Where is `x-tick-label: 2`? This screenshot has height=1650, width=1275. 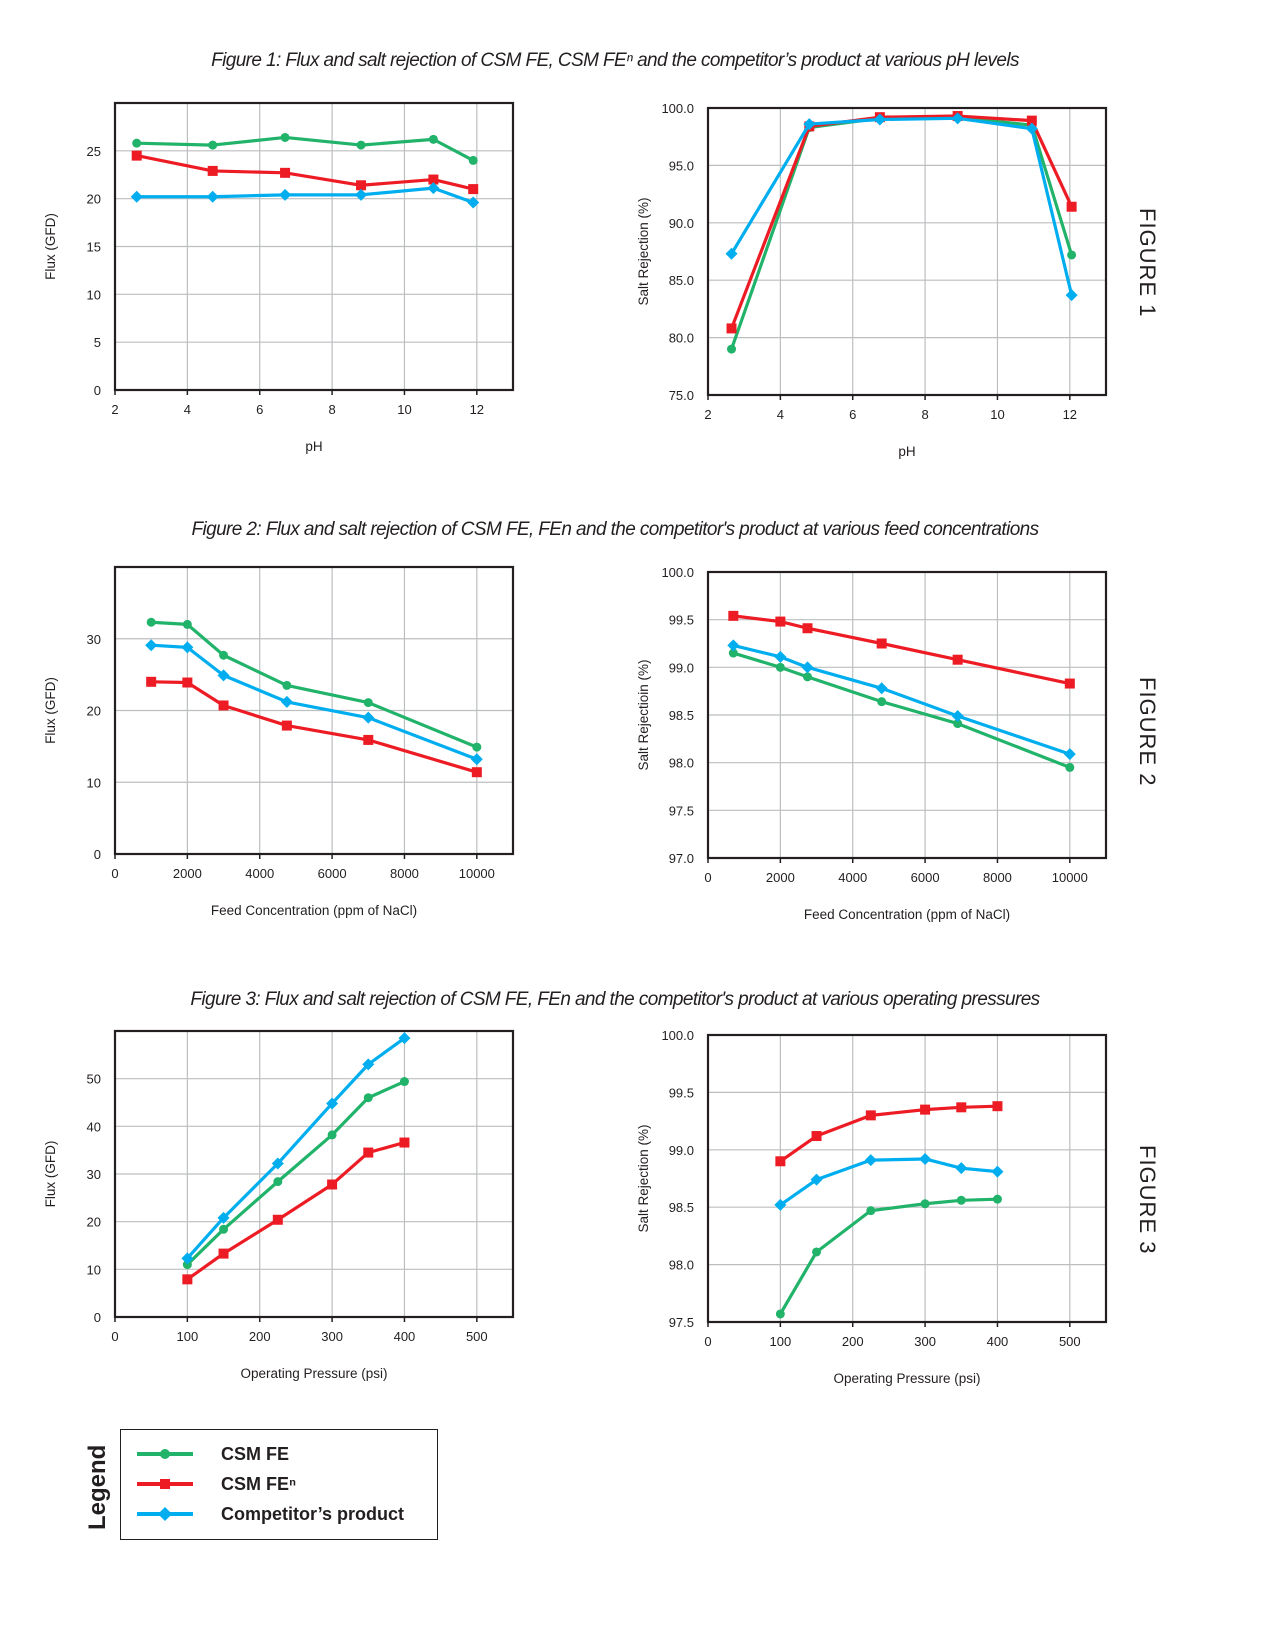 x-tick-label: 2 is located at coordinates (114, 409).